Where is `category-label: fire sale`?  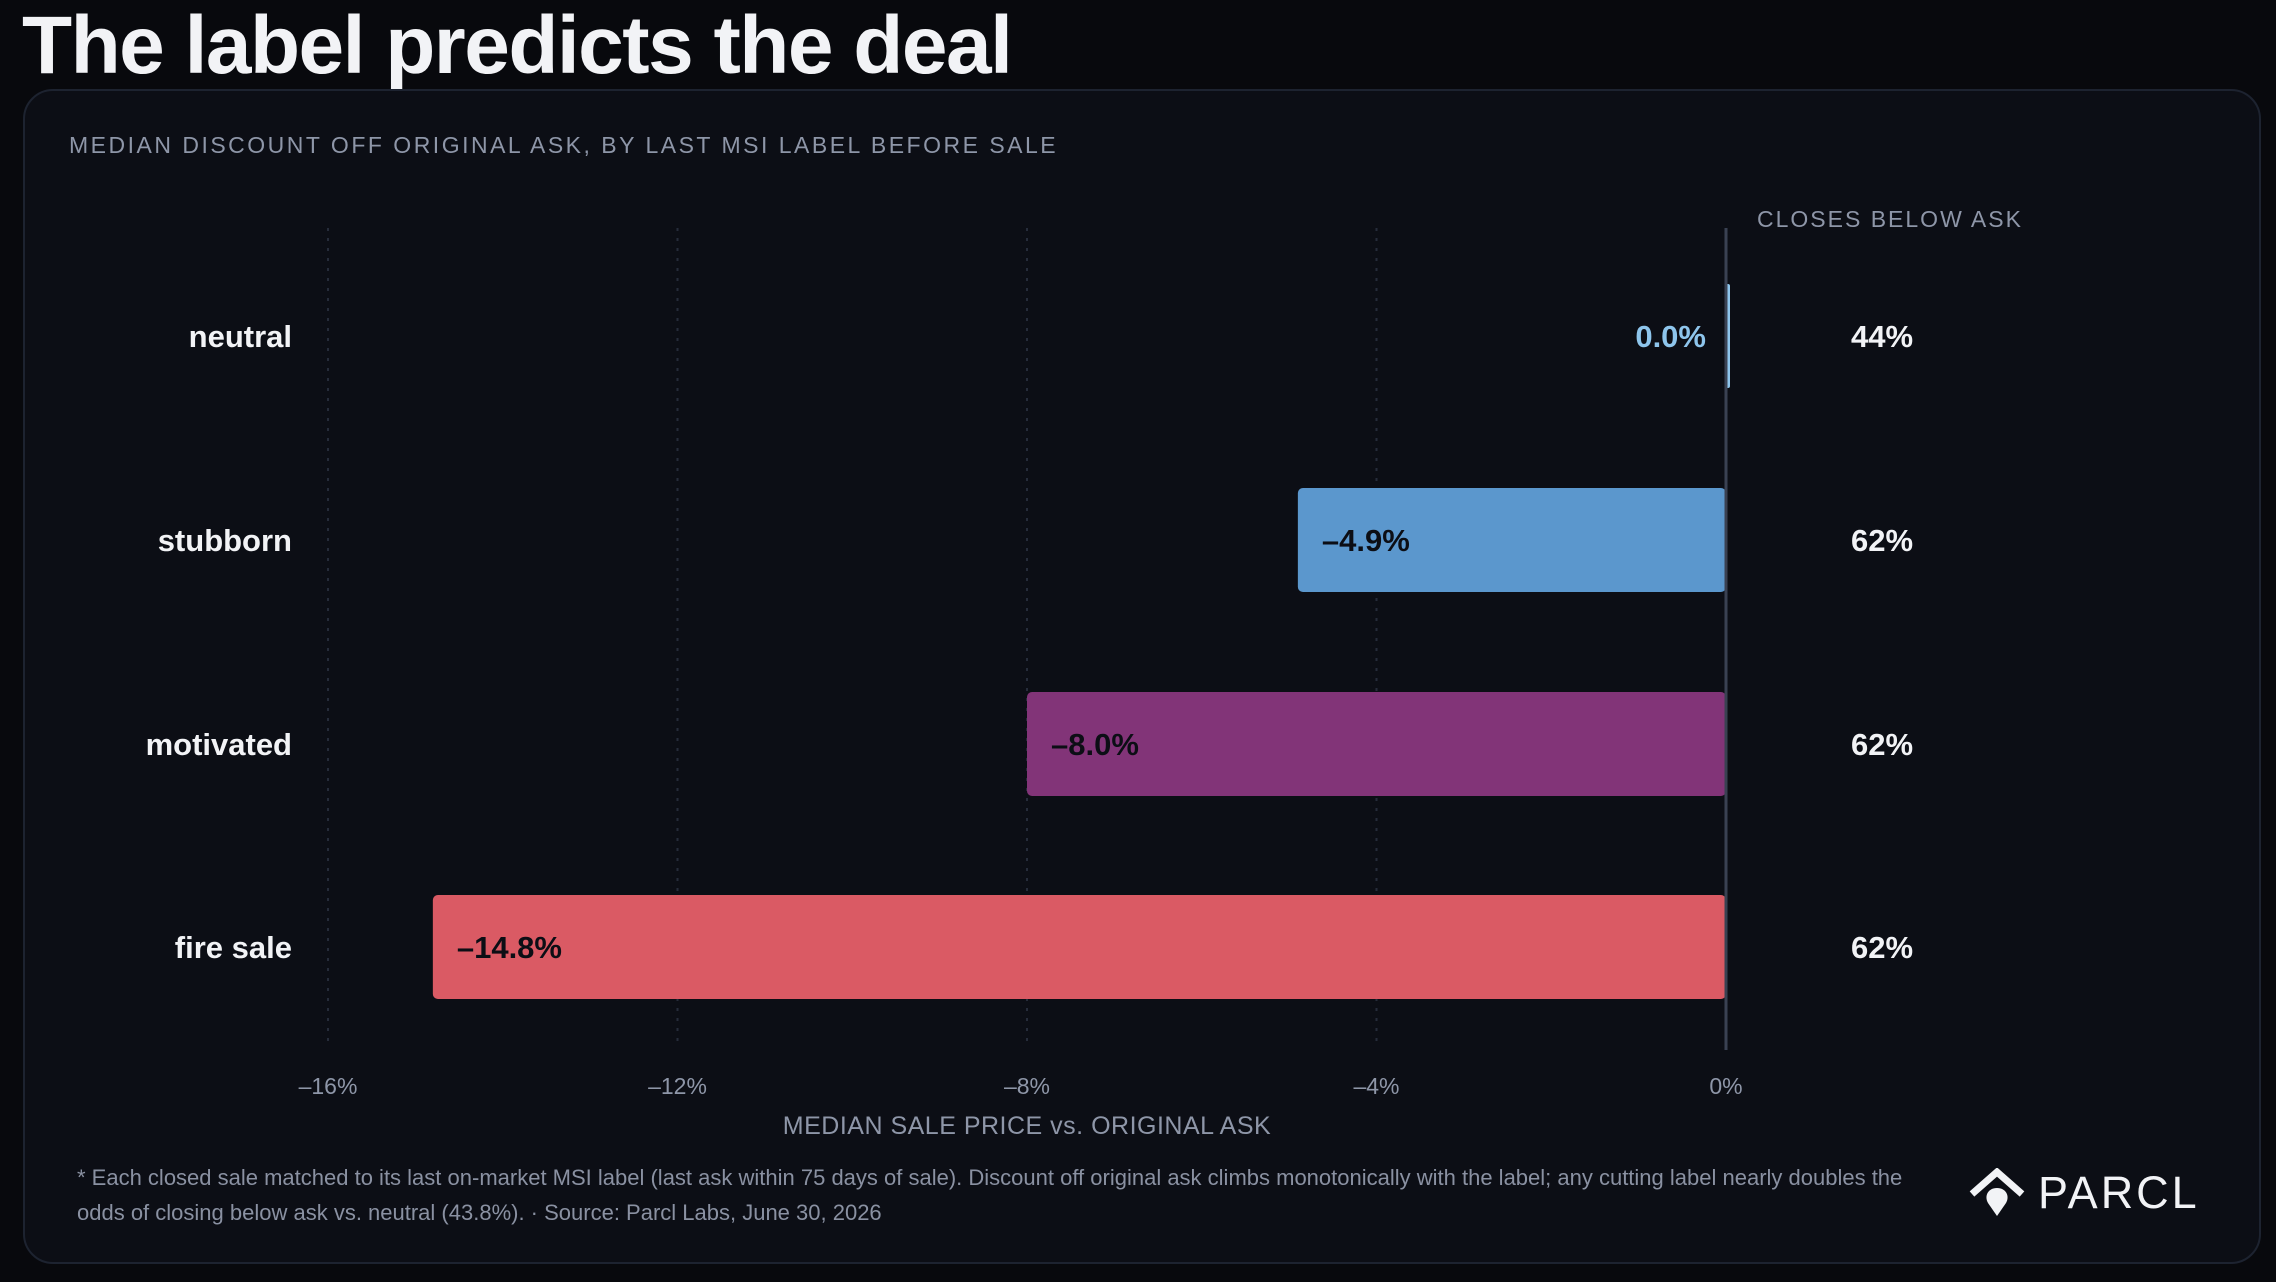 category-label: fire sale is located at coordinates (233, 947).